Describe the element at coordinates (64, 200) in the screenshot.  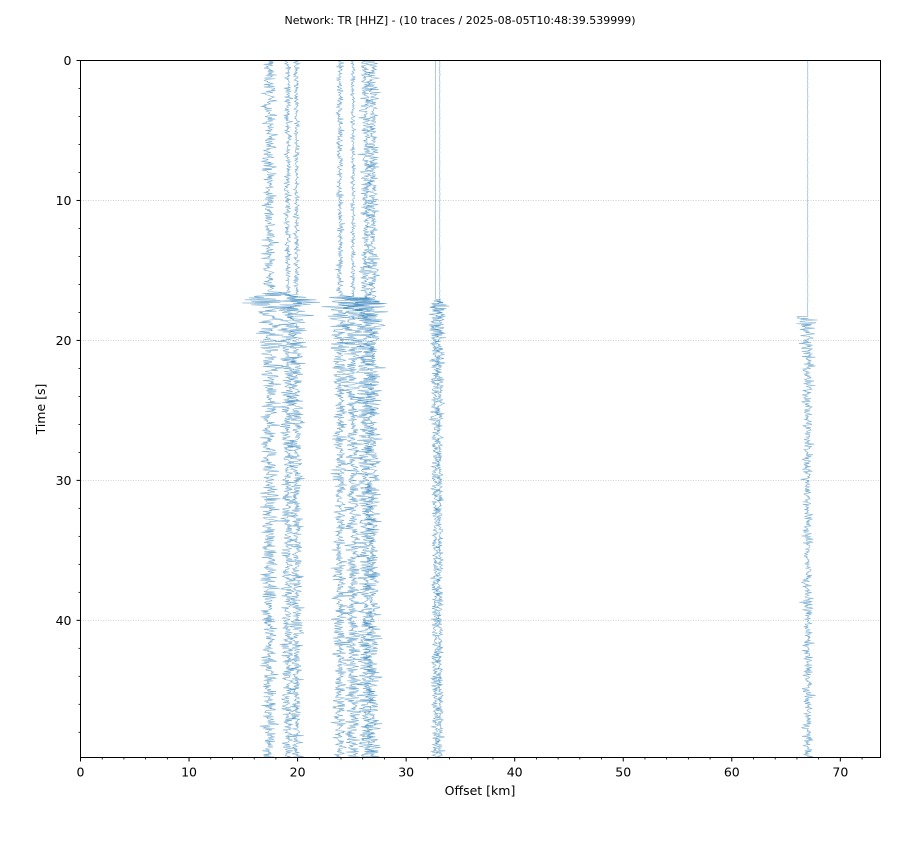
I see `y-tick-label: 10` at that location.